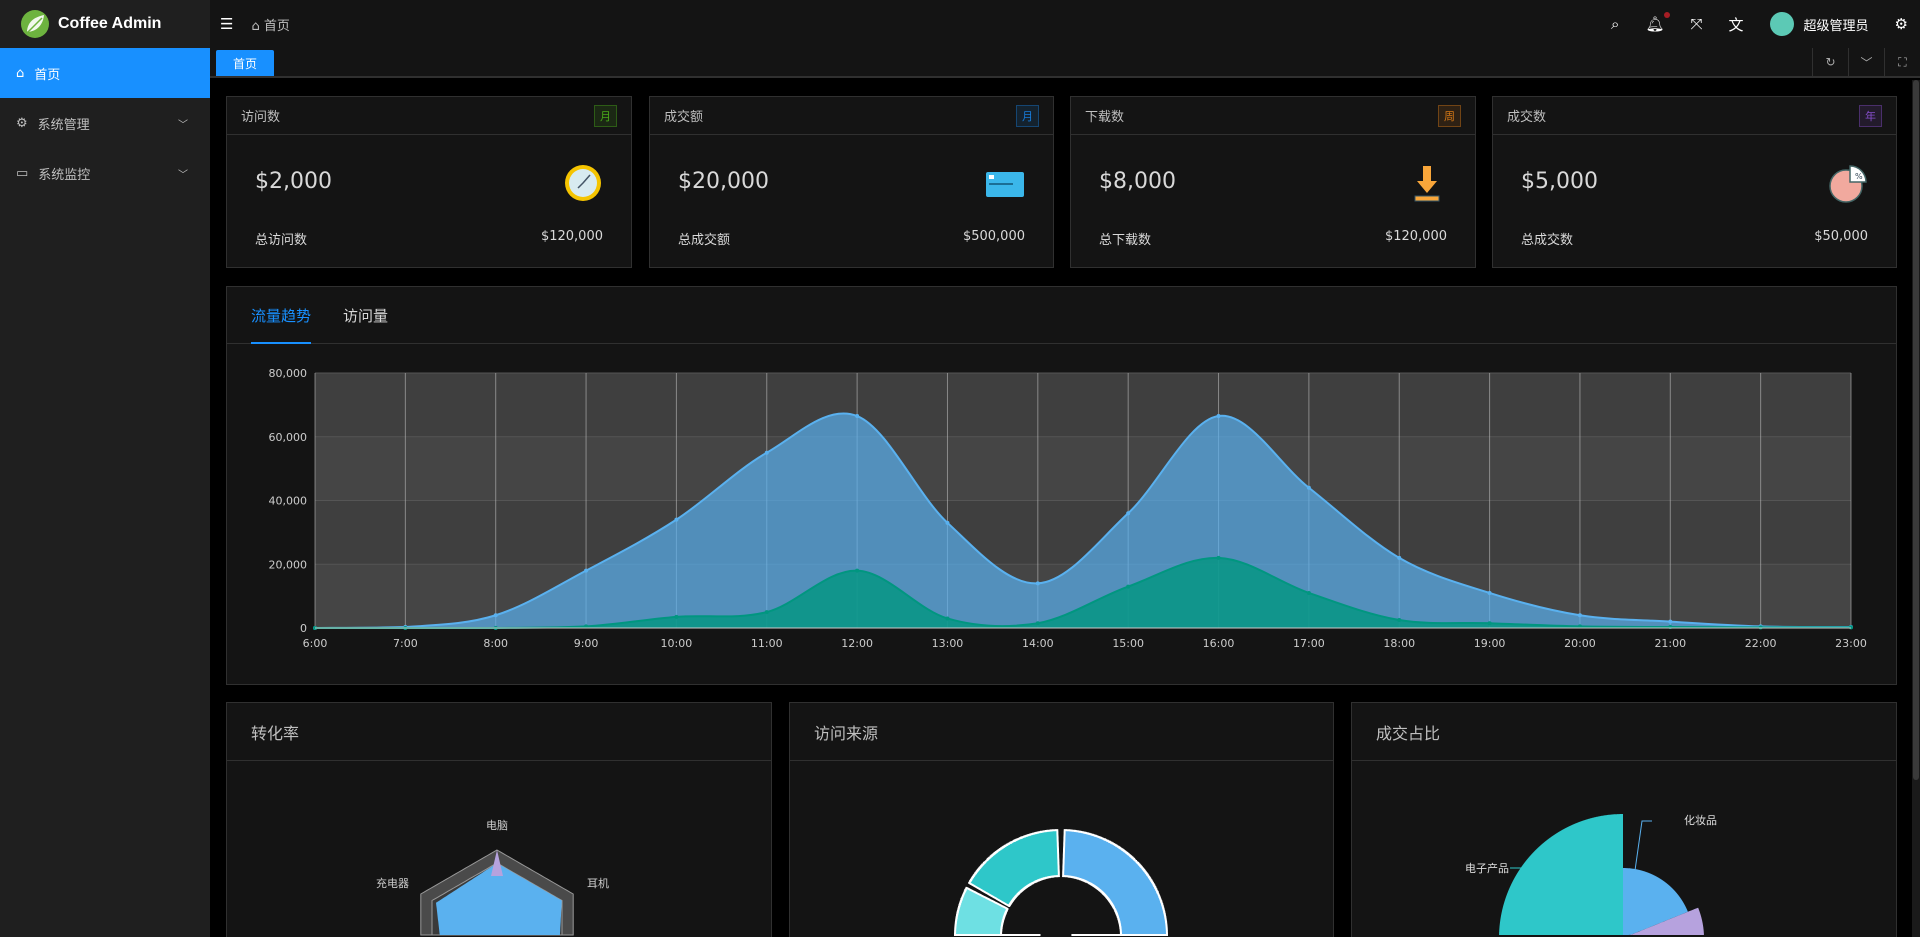 This screenshot has width=1920, height=937. What do you see at coordinates (767, 643) in the screenshot?
I see `x-tick-label: 11:00` at bounding box center [767, 643].